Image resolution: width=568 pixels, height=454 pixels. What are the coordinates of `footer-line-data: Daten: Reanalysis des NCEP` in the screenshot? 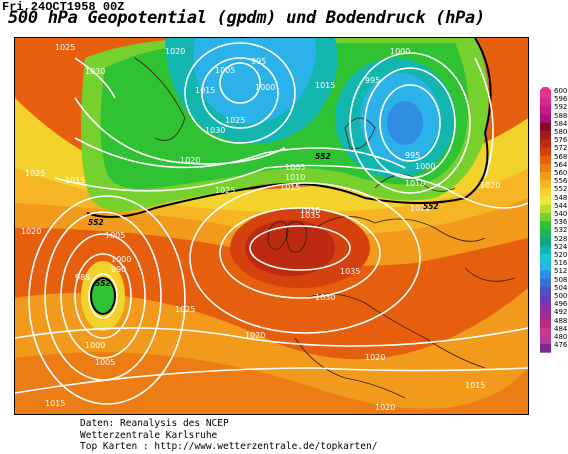 It's located at (154, 423).